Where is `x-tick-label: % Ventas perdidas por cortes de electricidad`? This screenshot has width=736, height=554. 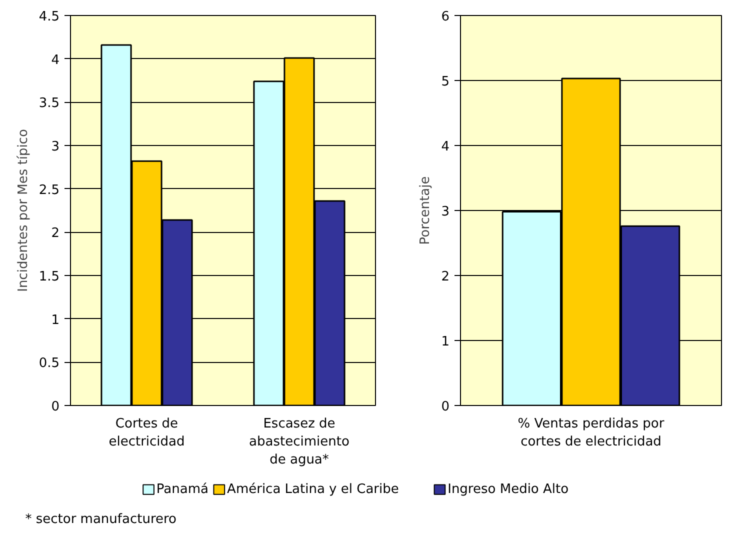
x-tick-label: % Ventas perdidas por cortes de electricidad is located at coordinates (591, 433).